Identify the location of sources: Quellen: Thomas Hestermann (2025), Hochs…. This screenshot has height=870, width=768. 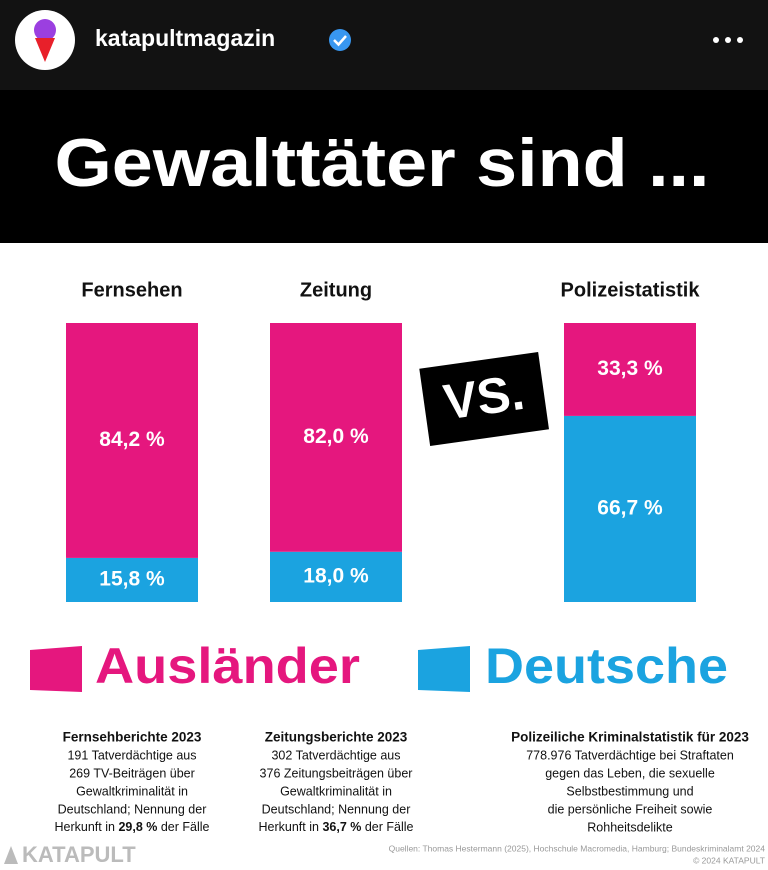
(577, 848).